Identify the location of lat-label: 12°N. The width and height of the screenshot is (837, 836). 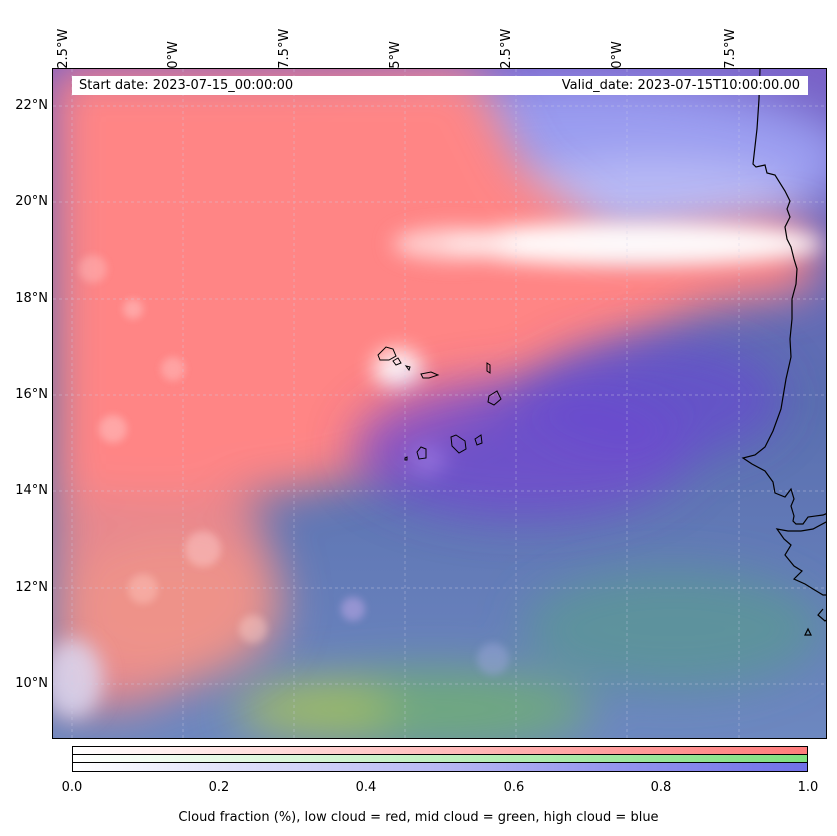
(31, 587).